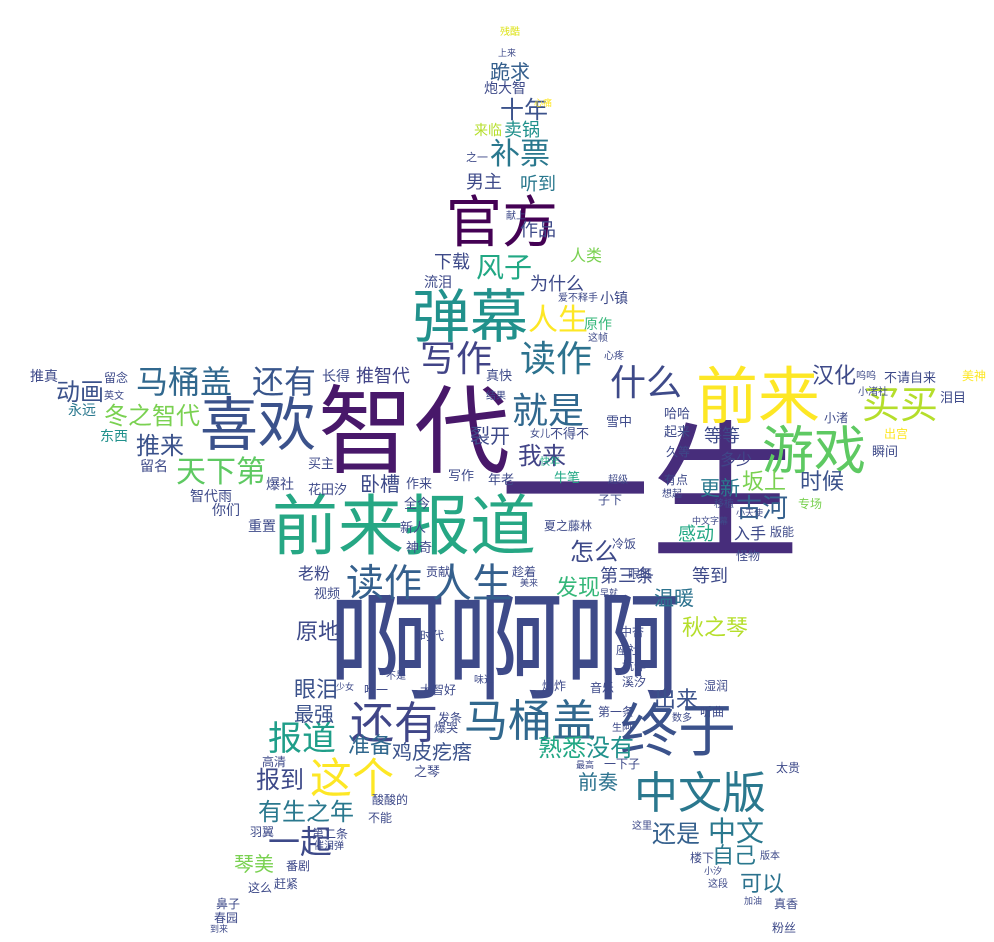 The image size is (994, 942). I want to click on word-172: 楼下, so click(702, 858).